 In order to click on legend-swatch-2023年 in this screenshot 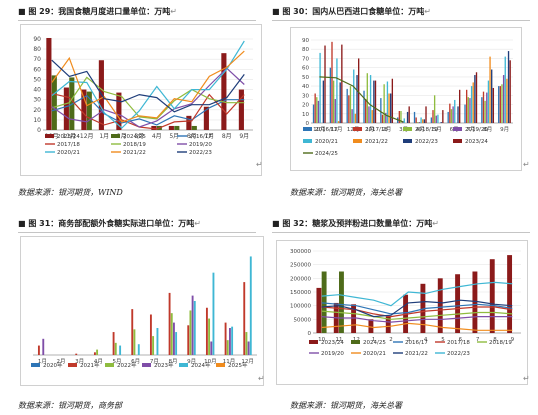, I will do `click(146, 365)`.